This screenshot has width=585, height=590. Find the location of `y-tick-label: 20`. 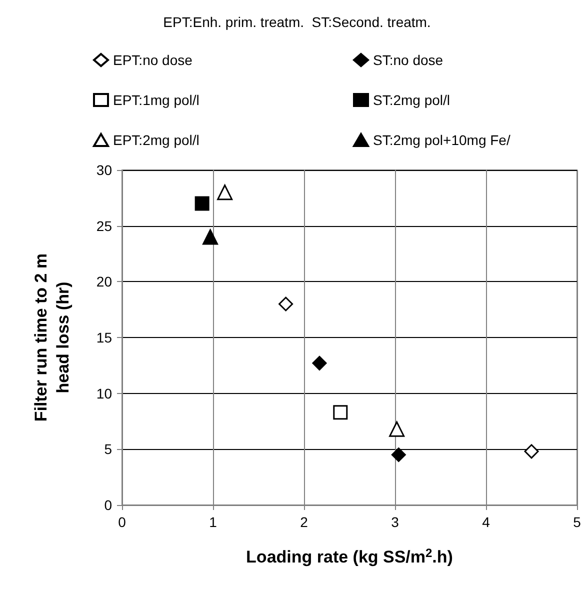

y-tick-label: 20 is located at coordinates (104, 282).